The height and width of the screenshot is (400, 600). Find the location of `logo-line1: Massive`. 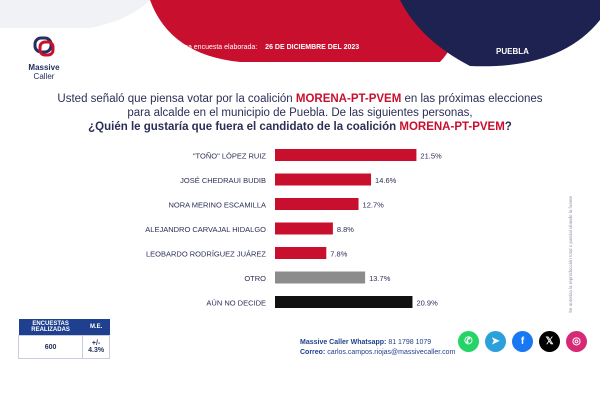

logo-line1: Massive is located at coordinates (44, 67).